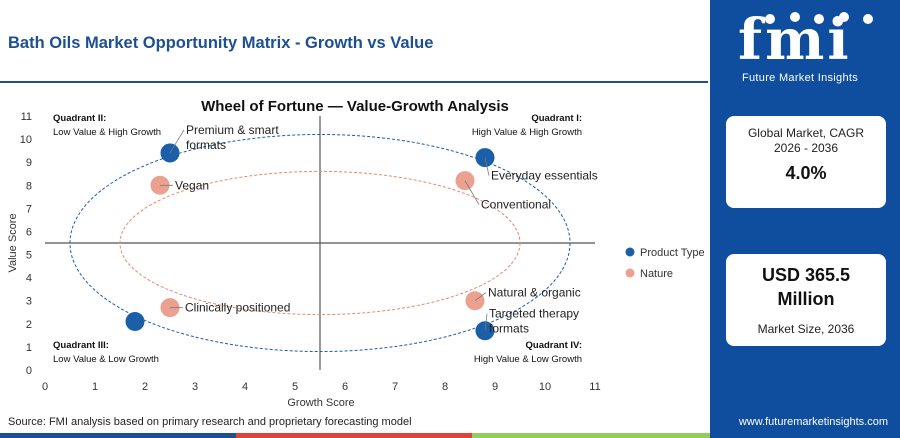  What do you see at coordinates (665, 263) in the screenshot?
I see `legend: Product Type Nature` at bounding box center [665, 263].